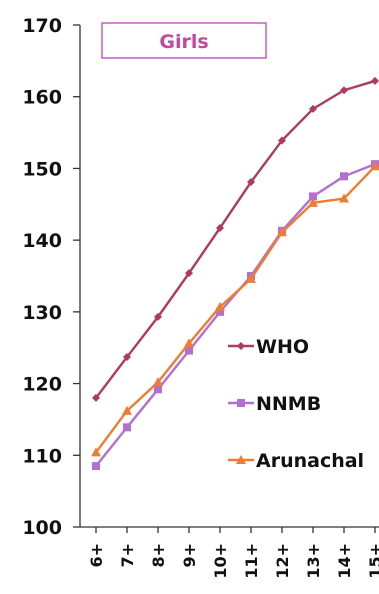 Image resolution: width=379 pixels, height=594 pixels. Describe the element at coordinates (42, 169) in the screenshot. I see `y-tick-label: 150` at that location.